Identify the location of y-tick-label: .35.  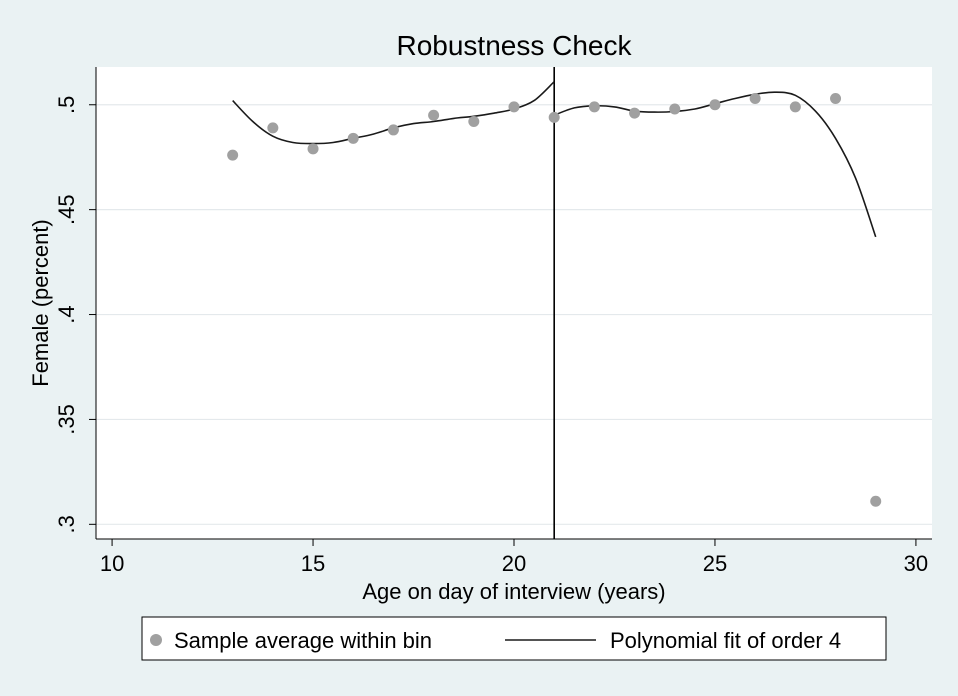
(66, 419).